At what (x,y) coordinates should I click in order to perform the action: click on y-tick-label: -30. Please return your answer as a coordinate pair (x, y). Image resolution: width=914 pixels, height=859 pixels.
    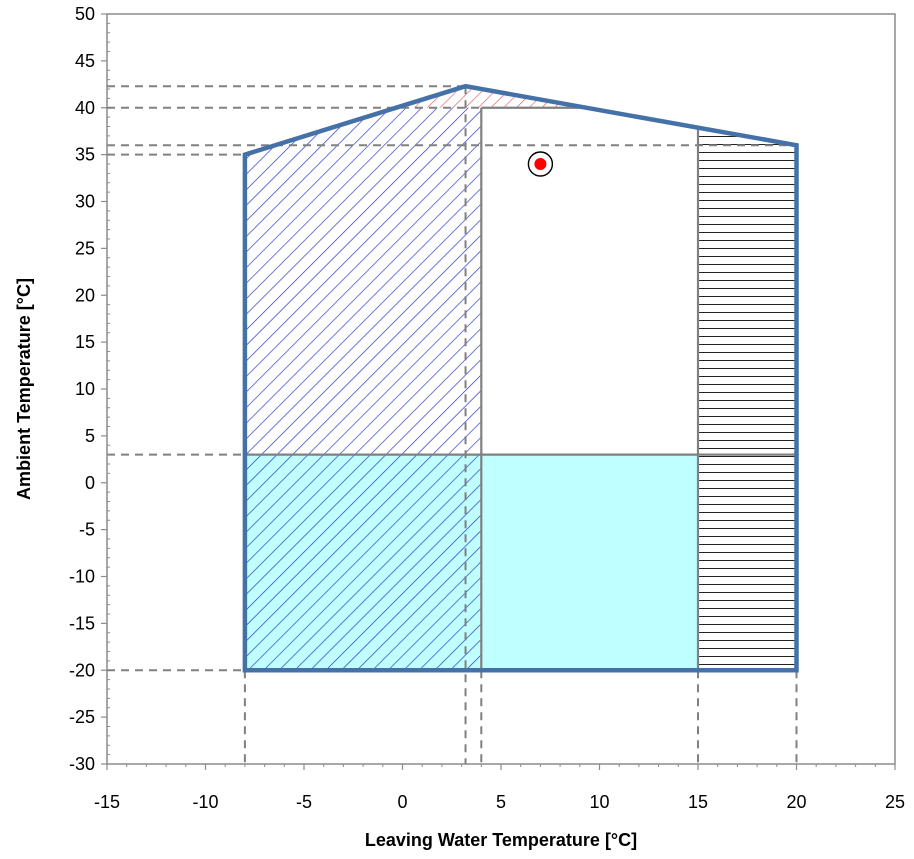
    Looking at the image, I should click on (82, 764).